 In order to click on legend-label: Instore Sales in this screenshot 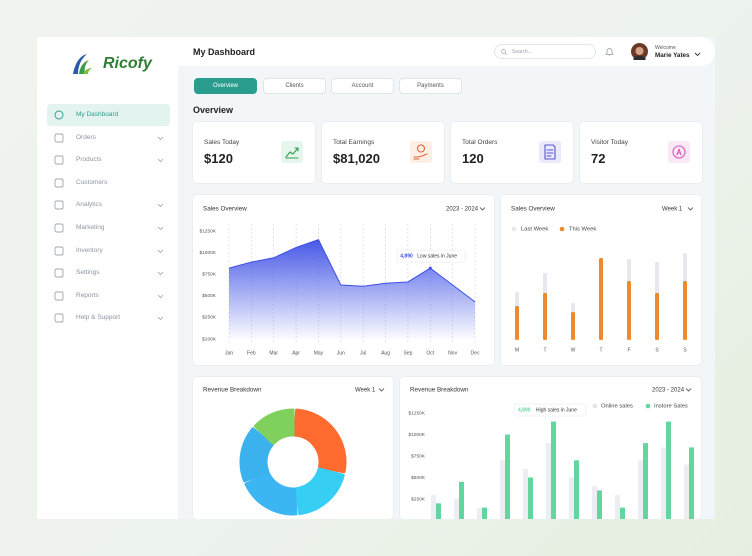, I will do `click(671, 407)`.